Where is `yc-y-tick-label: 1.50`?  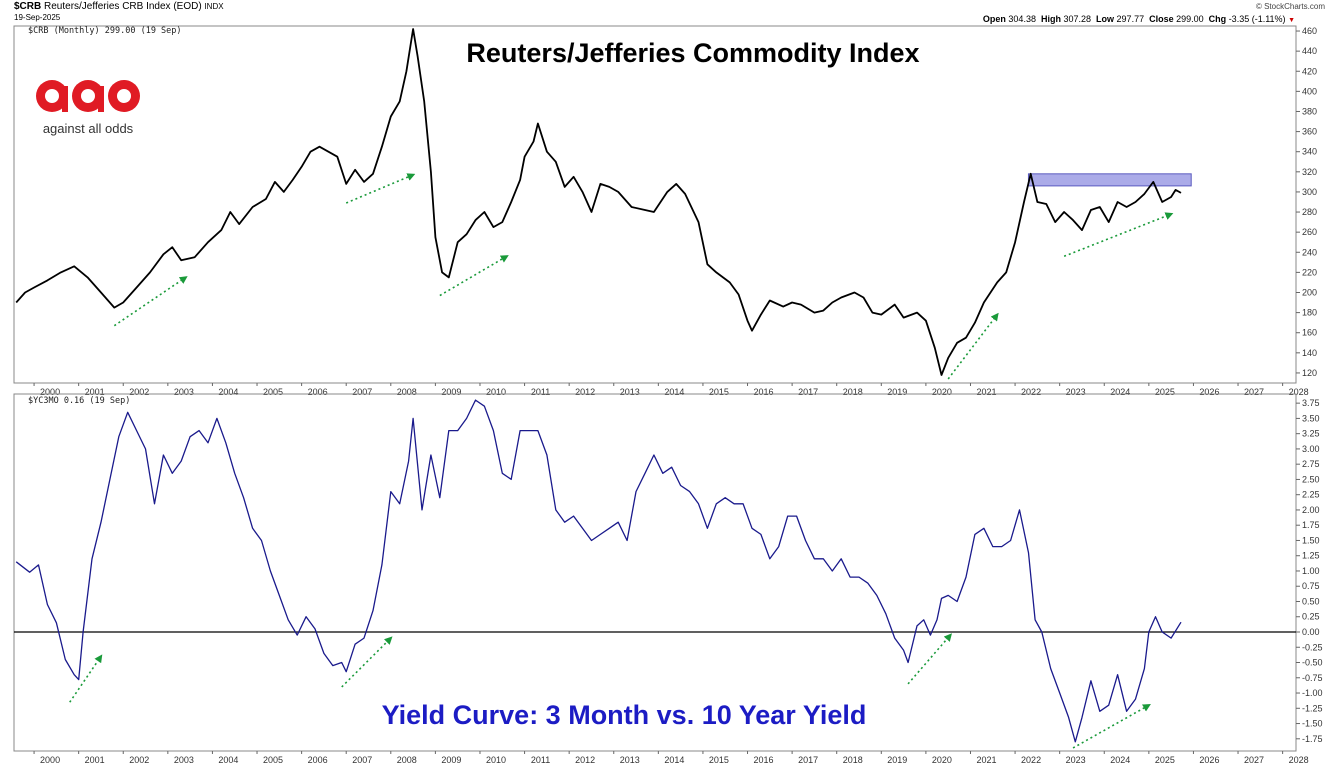 yc-y-tick-label: 1.50 is located at coordinates (1311, 540).